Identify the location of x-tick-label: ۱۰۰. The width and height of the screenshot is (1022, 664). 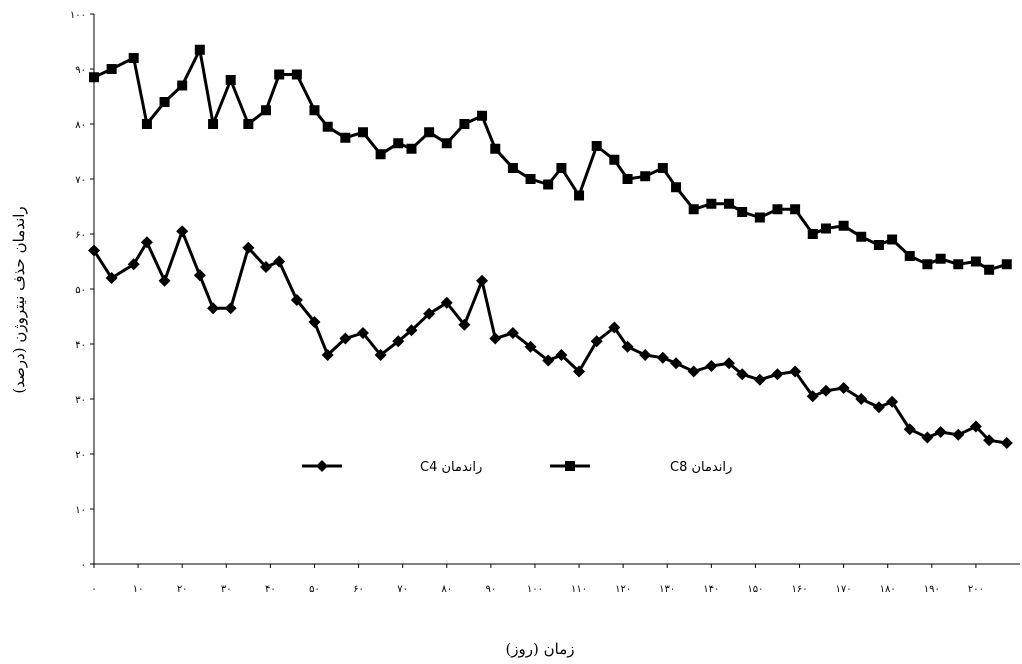
(535, 589).